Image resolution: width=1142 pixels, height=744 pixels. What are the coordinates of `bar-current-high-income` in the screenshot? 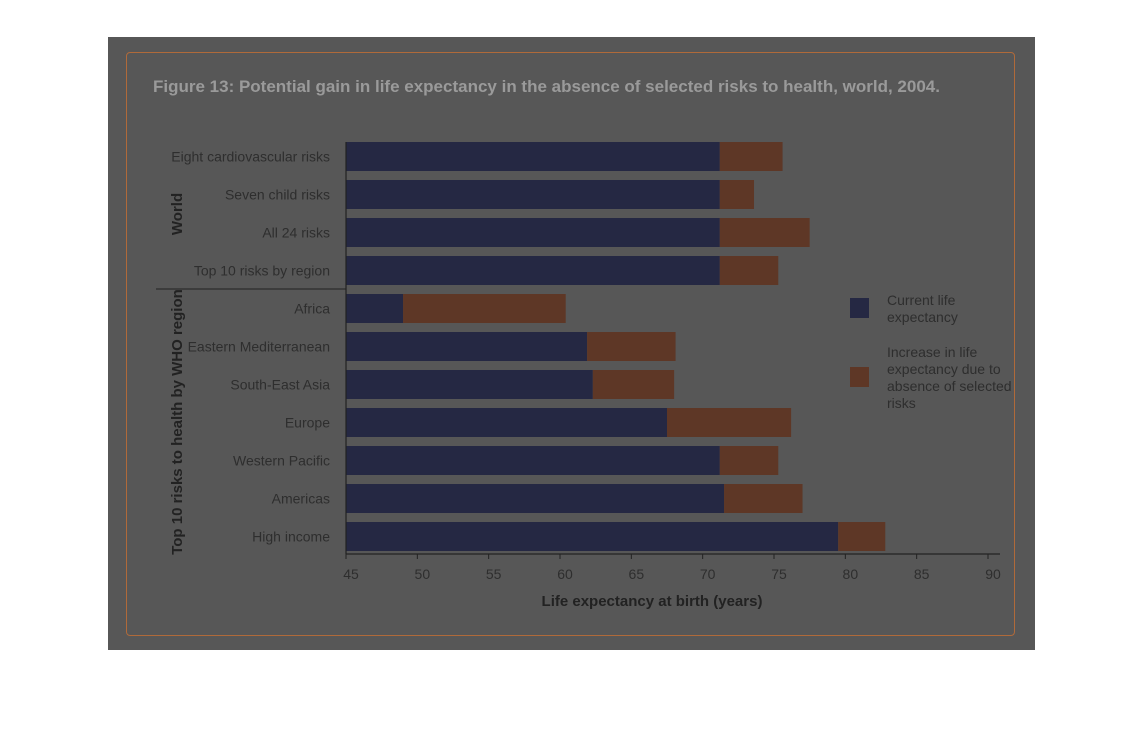 It's located at (592, 536).